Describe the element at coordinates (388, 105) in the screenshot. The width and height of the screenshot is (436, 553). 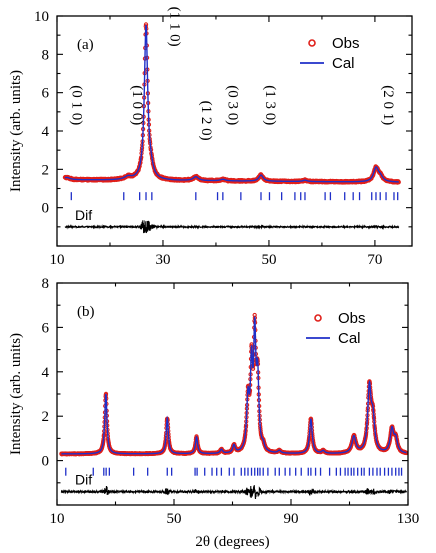
I see `hkl-label: (2 0 1)` at that location.